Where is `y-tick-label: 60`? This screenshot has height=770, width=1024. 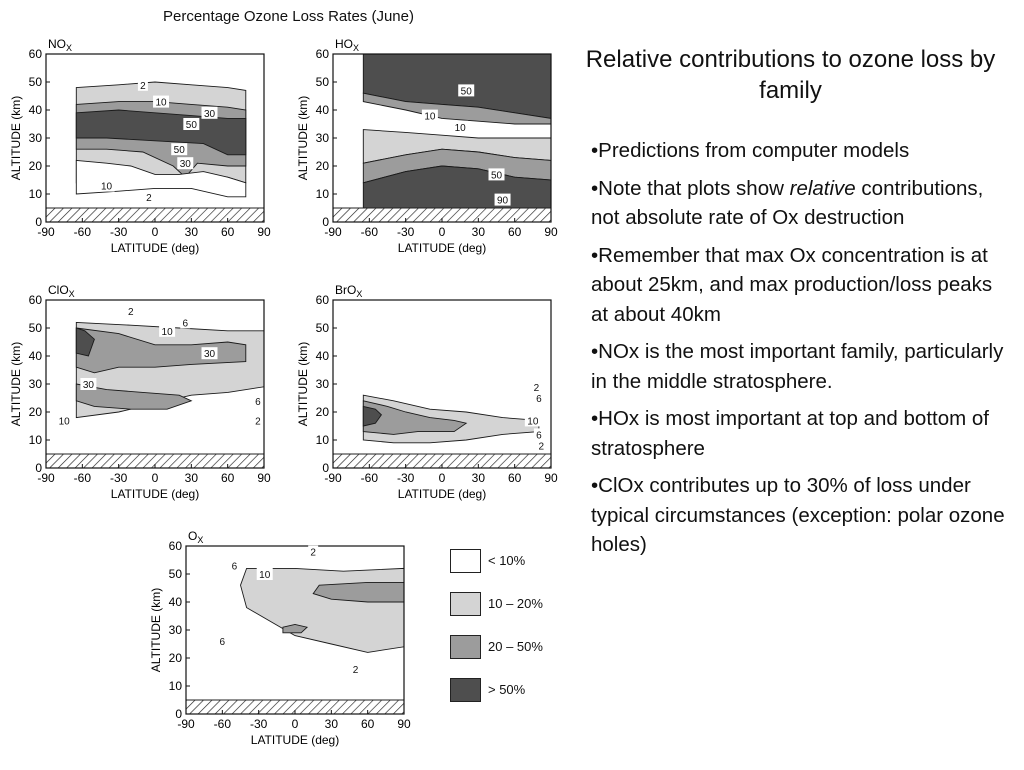
y-tick-label: 60 is located at coordinates (36, 54).